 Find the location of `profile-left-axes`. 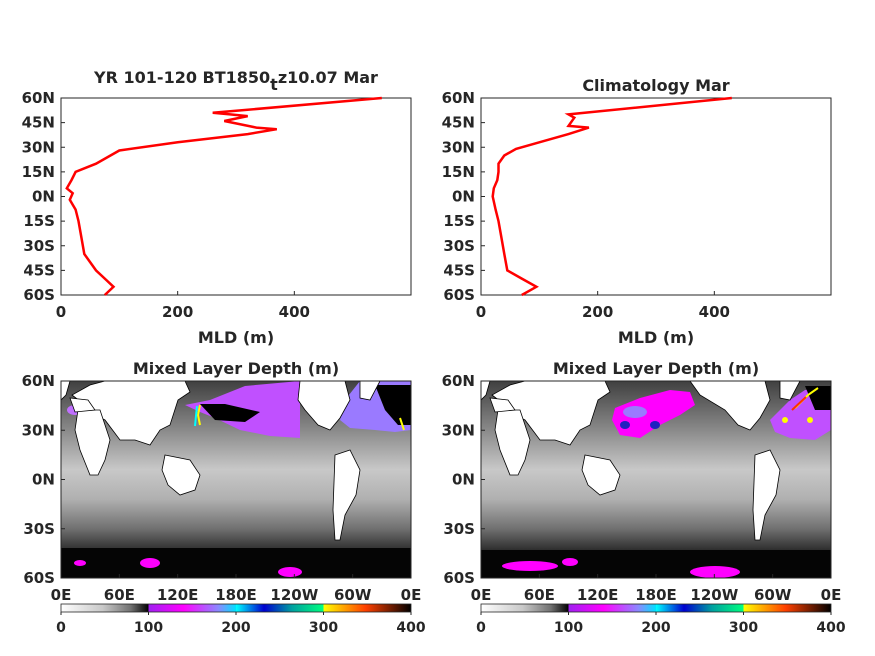

profile-left-axes is located at coordinates (236, 196).